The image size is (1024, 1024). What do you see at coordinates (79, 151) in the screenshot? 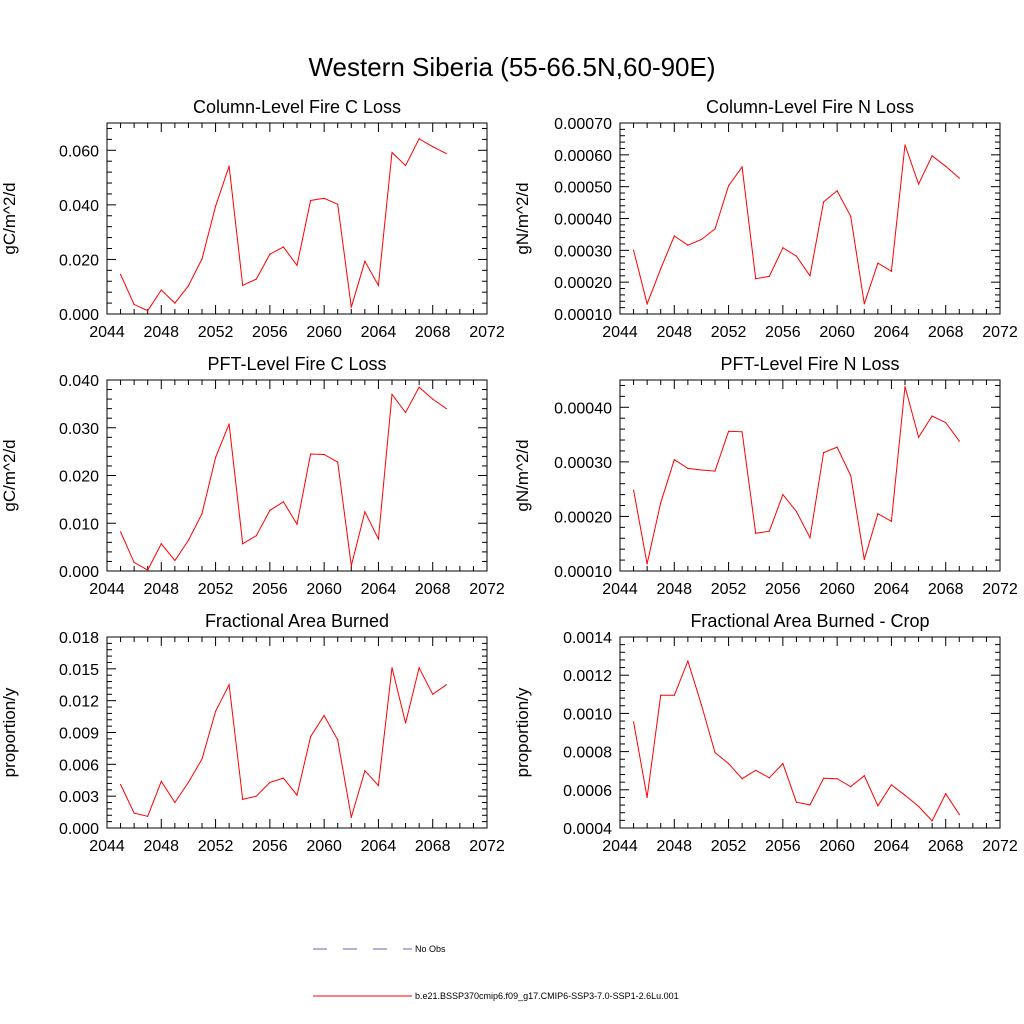
I see `y-tick-label: 0.060` at bounding box center [79, 151].